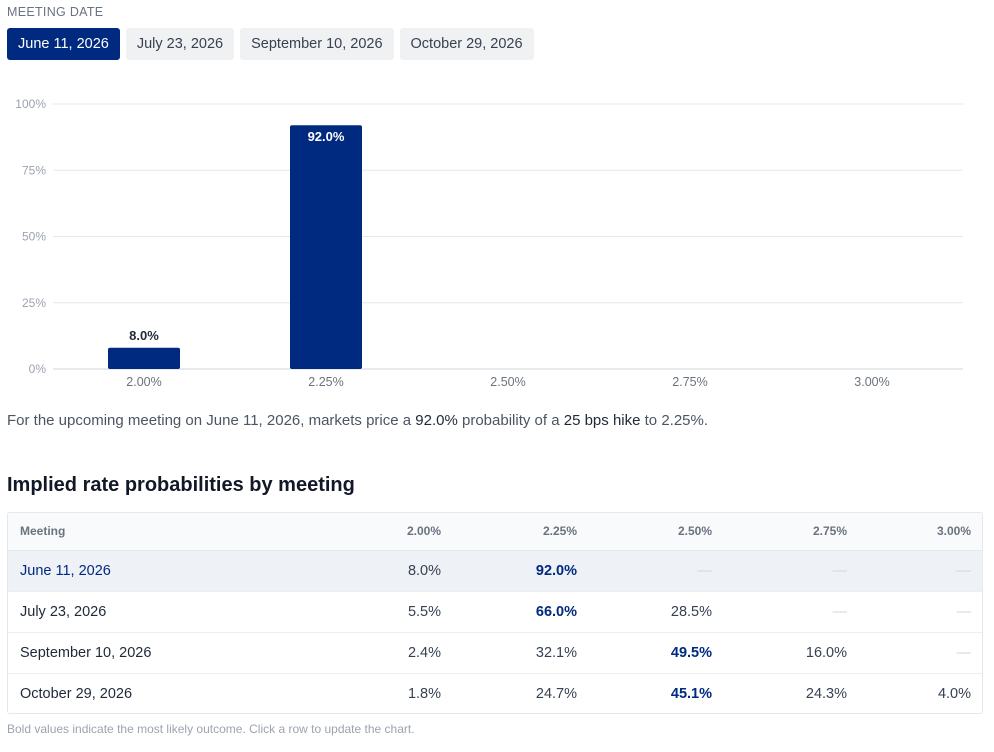 This screenshot has width=994, height=752. I want to click on row-probability-cell: 1.8%, so click(424, 693).